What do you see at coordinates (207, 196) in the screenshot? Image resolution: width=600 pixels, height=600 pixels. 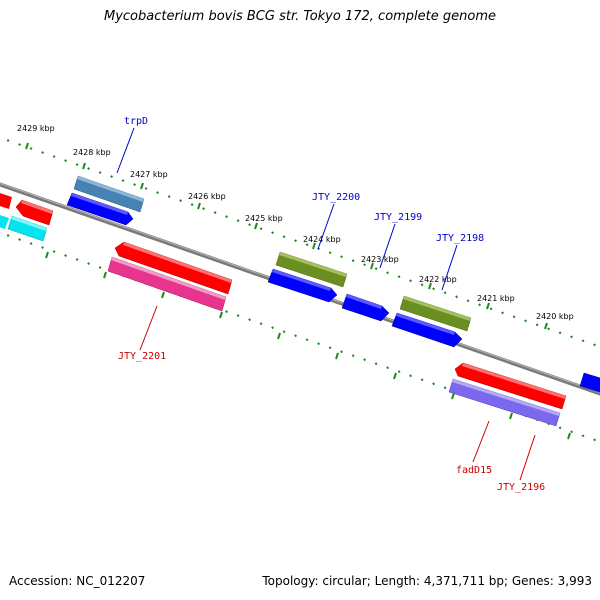 I see `kbp-label: 2426 kbp` at bounding box center [207, 196].